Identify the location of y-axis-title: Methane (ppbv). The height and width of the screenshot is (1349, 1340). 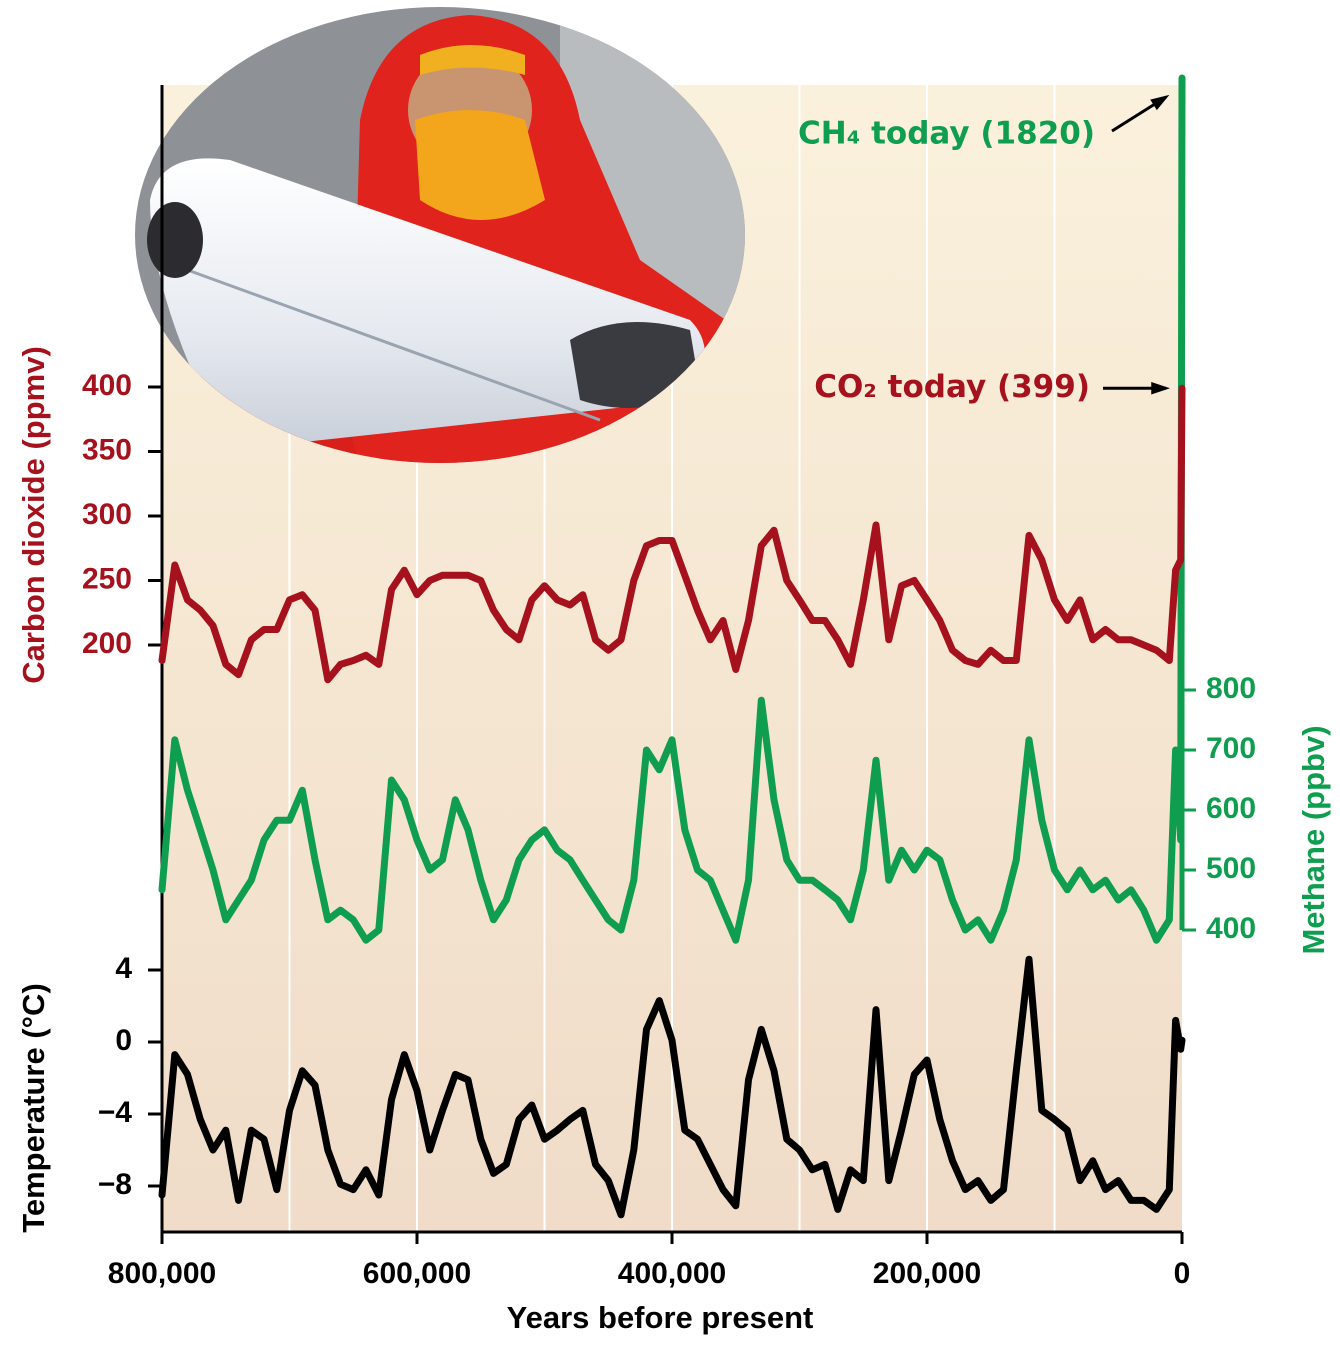
(1313, 839).